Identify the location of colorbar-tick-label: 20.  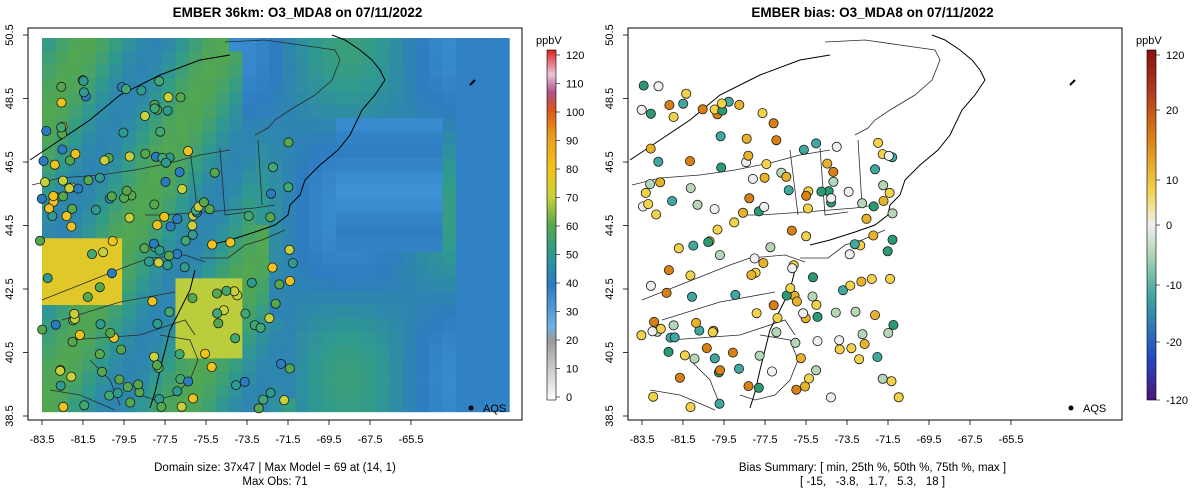
(572, 341).